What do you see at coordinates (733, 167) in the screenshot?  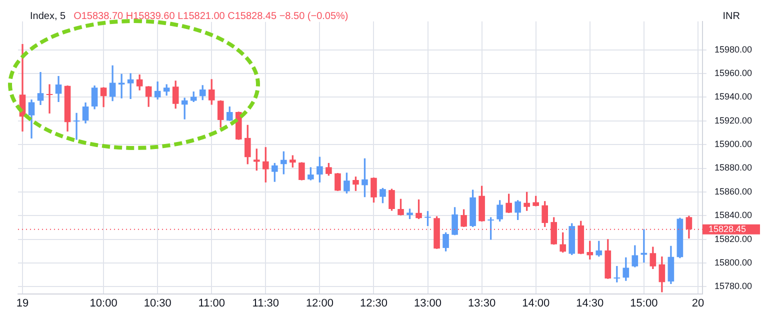 I see `y-tick-label: 15880.00` at bounding box center [733, 167].